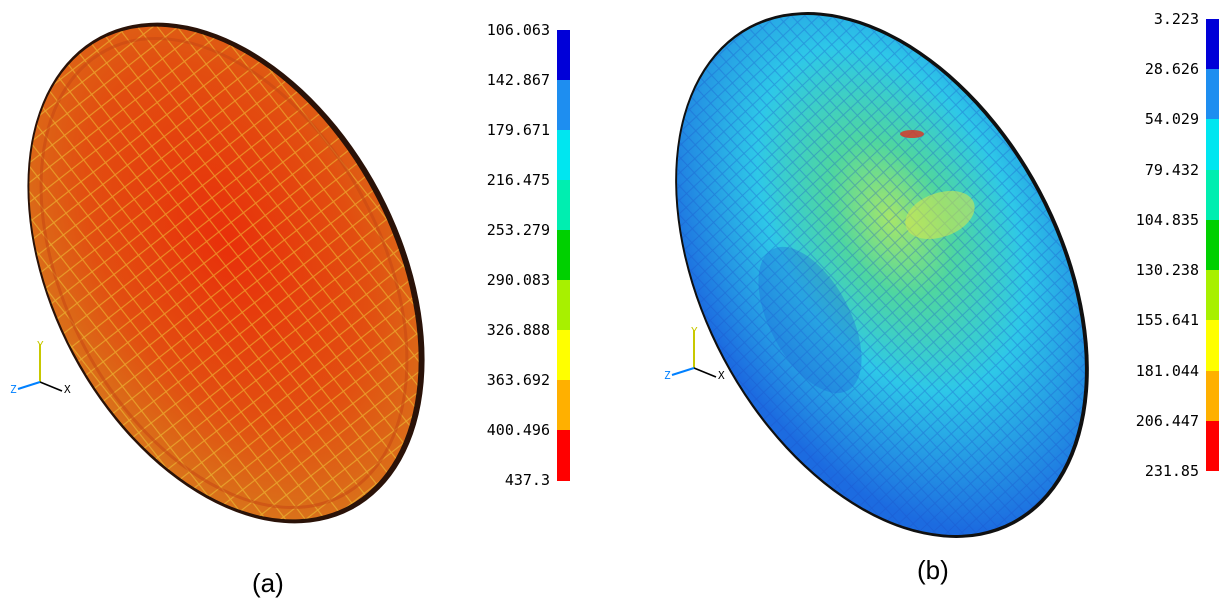 The image size is (1219, 603). I want to click on legend-value-label: 400.496, so click(518, 430).